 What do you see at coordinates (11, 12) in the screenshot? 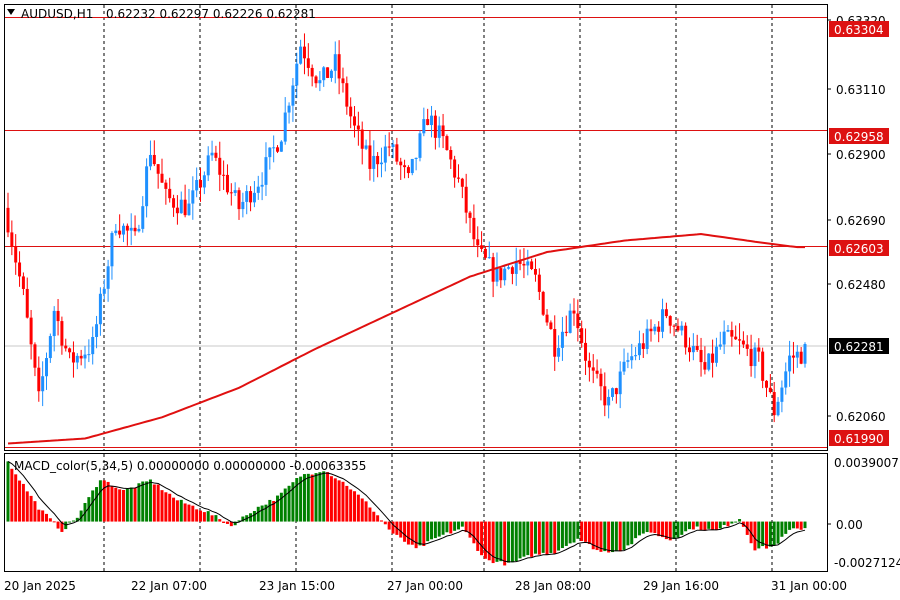
I see `symbol-dropdown-icon` at bounding box center [11, 12].